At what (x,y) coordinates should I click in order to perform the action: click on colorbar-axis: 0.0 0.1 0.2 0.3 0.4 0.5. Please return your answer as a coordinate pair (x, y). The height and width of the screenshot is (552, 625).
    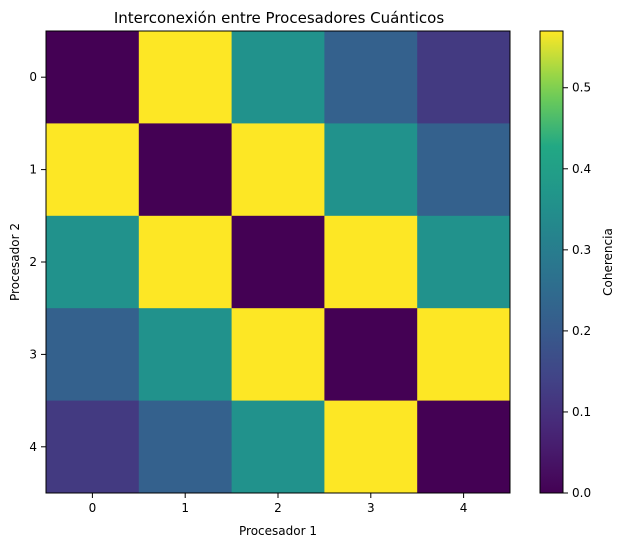
    Looking at the image, I should click on (577, 290).